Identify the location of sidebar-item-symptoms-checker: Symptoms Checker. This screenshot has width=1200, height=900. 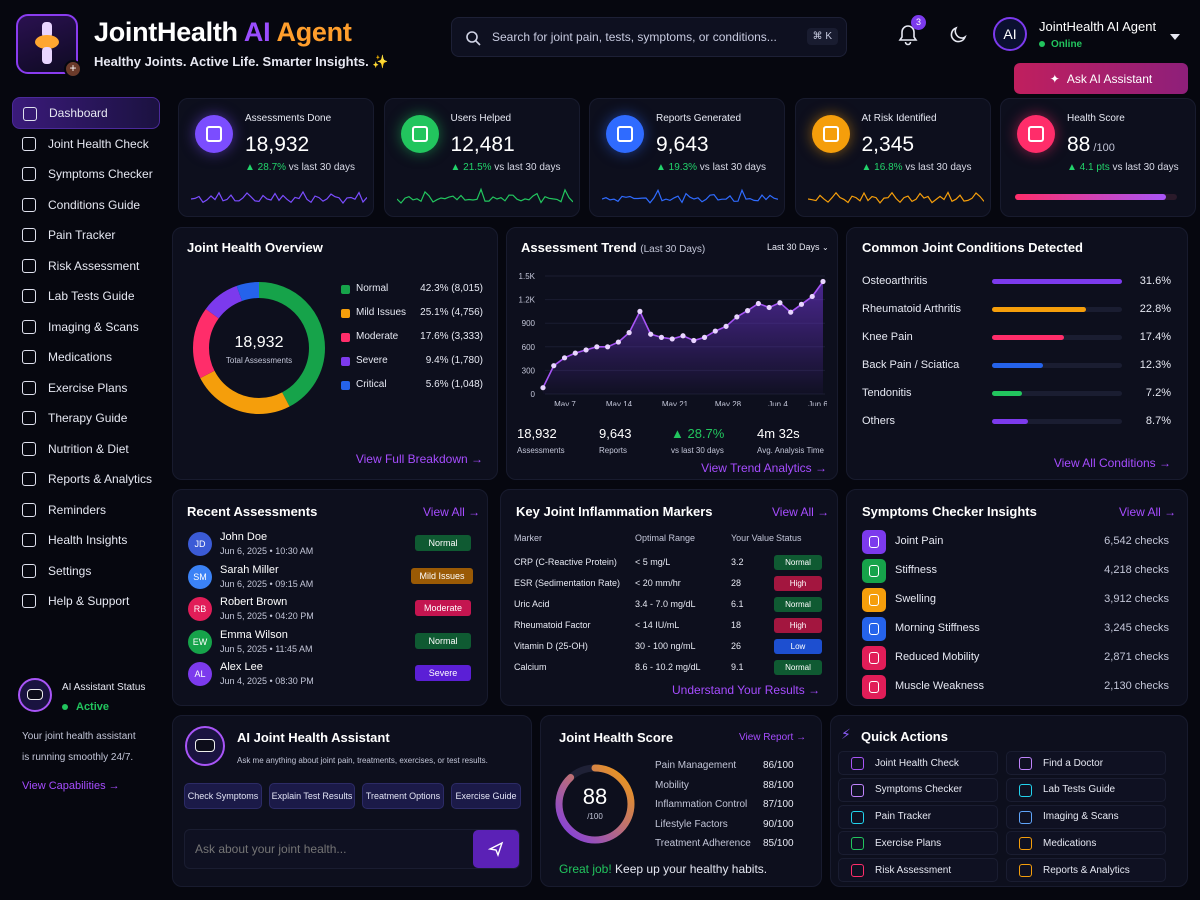
(86, 174).